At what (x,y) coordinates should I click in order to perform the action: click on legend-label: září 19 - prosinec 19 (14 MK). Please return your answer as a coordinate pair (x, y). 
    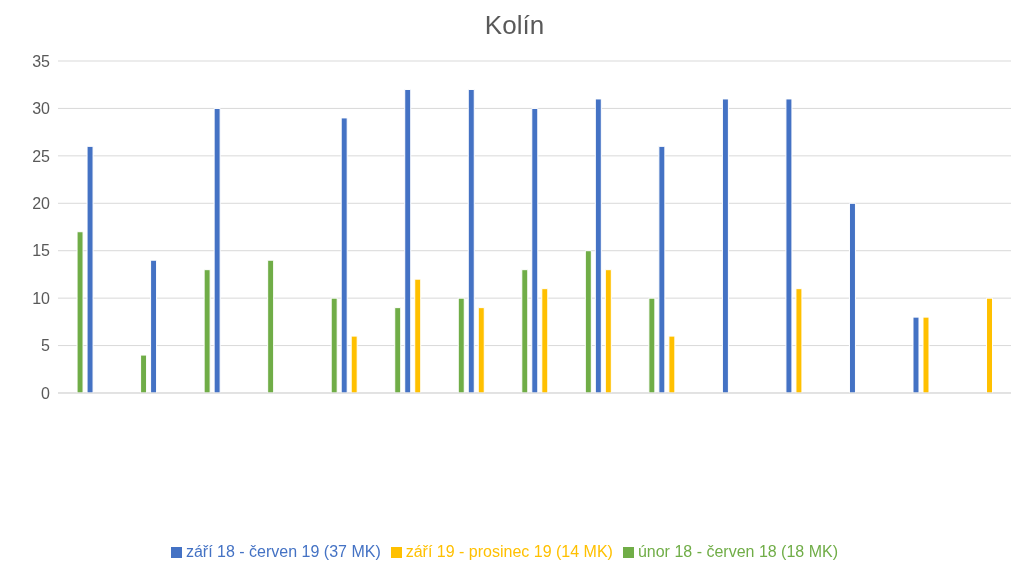
    Looking at the image, I should click on (509, 551).